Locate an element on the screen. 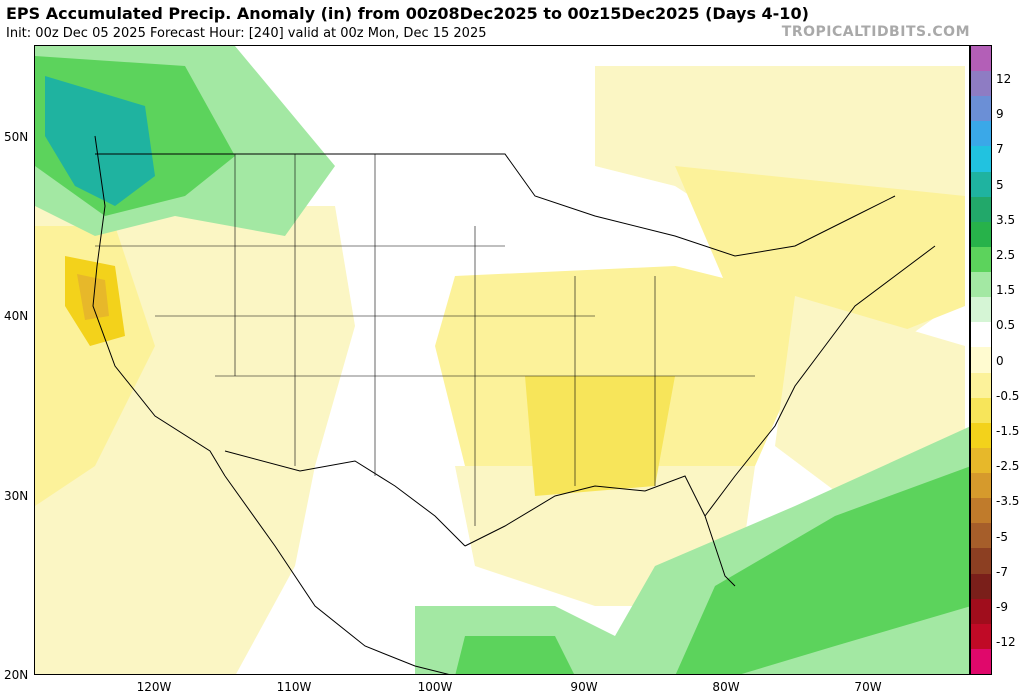 The height and width of the screenshot is (696, 1024). colorbar-label: -5 is located at coordinates (1002, 536).